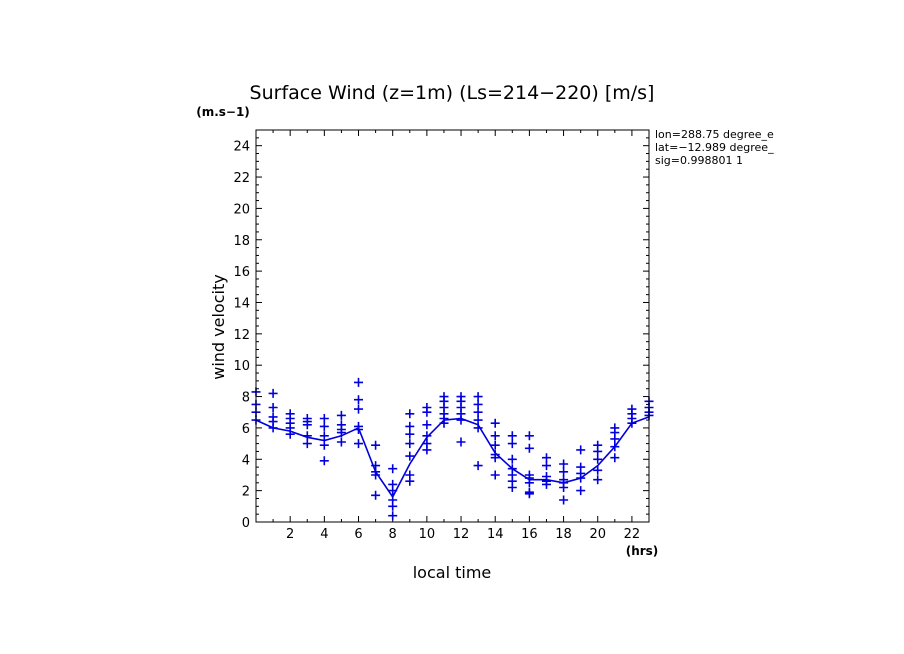  I want to click on x-axis-unit: (hrs), so click(642, 551).